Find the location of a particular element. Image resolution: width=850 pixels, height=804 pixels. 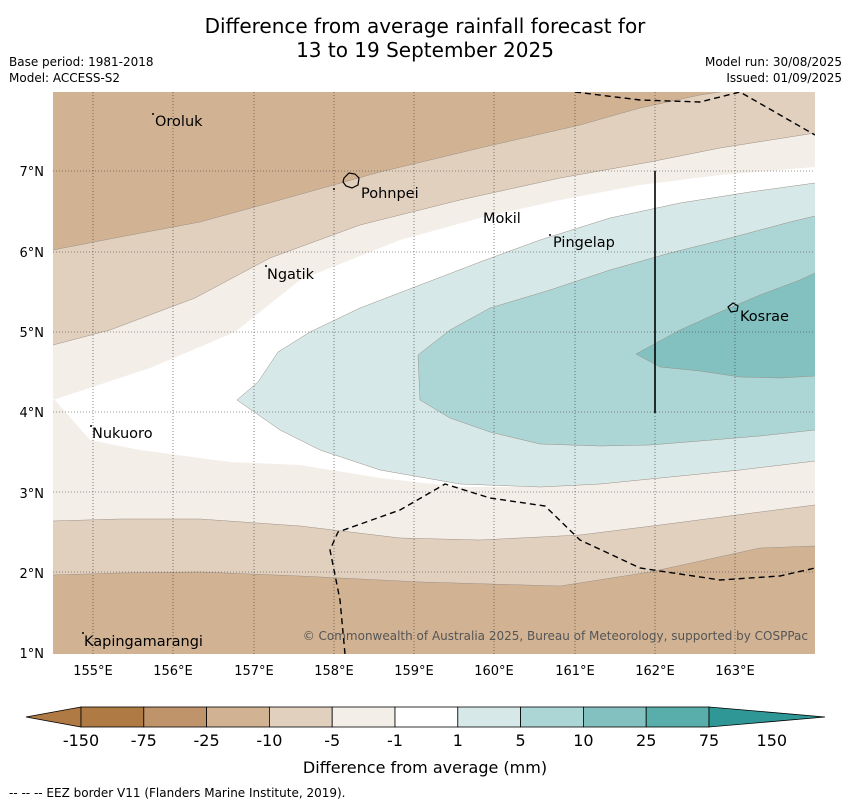

label-ngatik: Ngatik is located at coordinates (291, 275).